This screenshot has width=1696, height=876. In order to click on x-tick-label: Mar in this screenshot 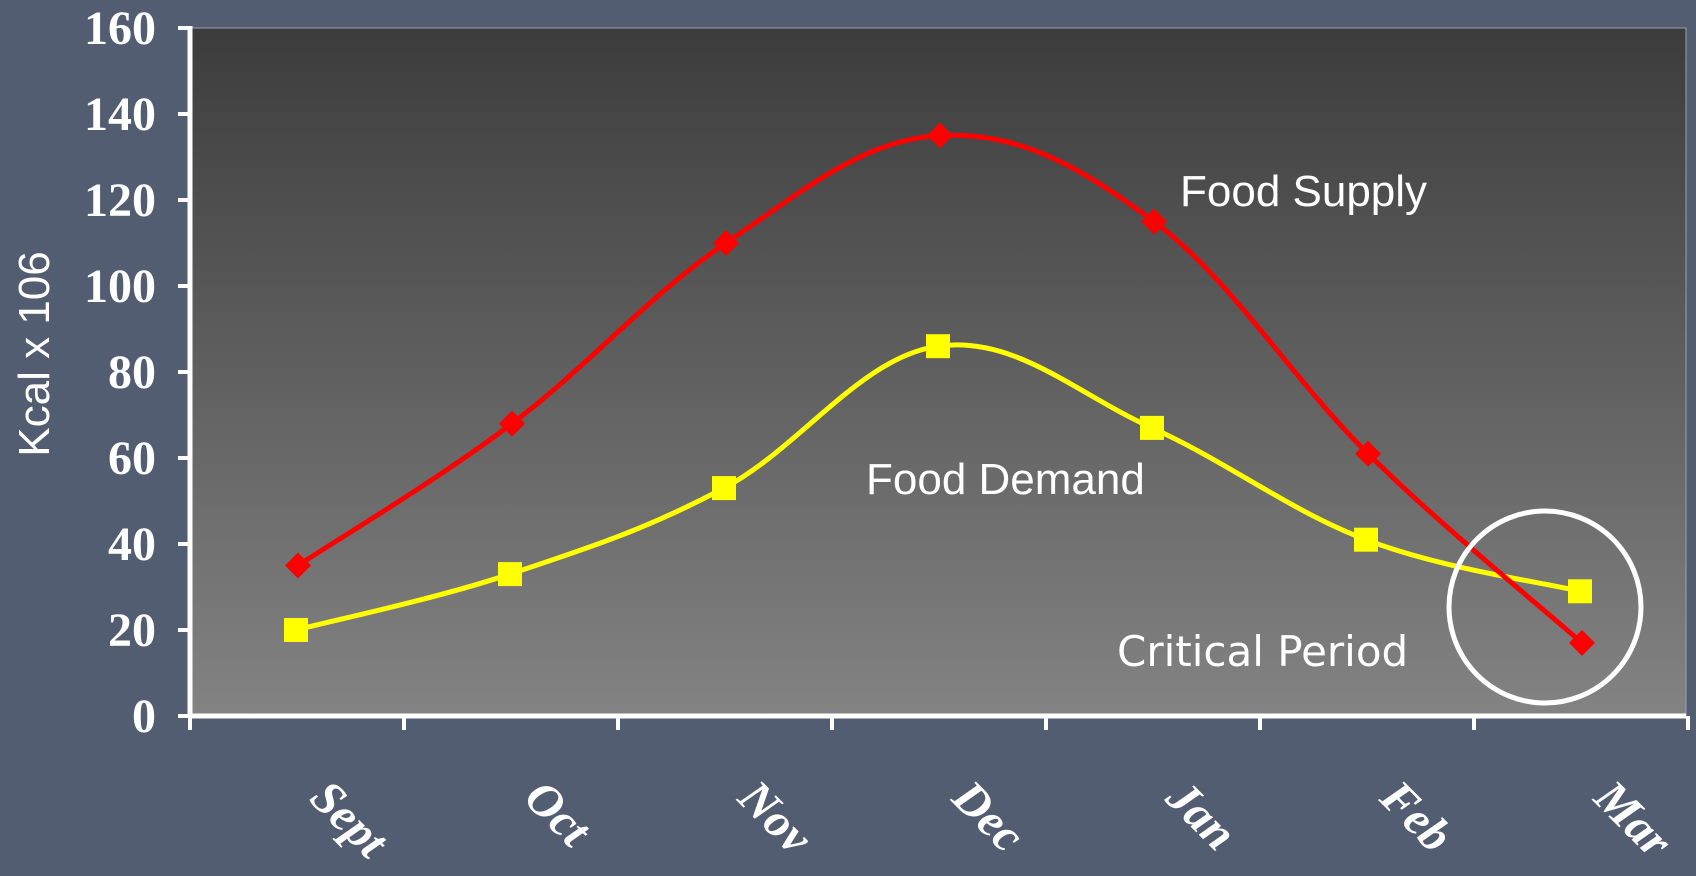, I will do `click(1633, 819)`.